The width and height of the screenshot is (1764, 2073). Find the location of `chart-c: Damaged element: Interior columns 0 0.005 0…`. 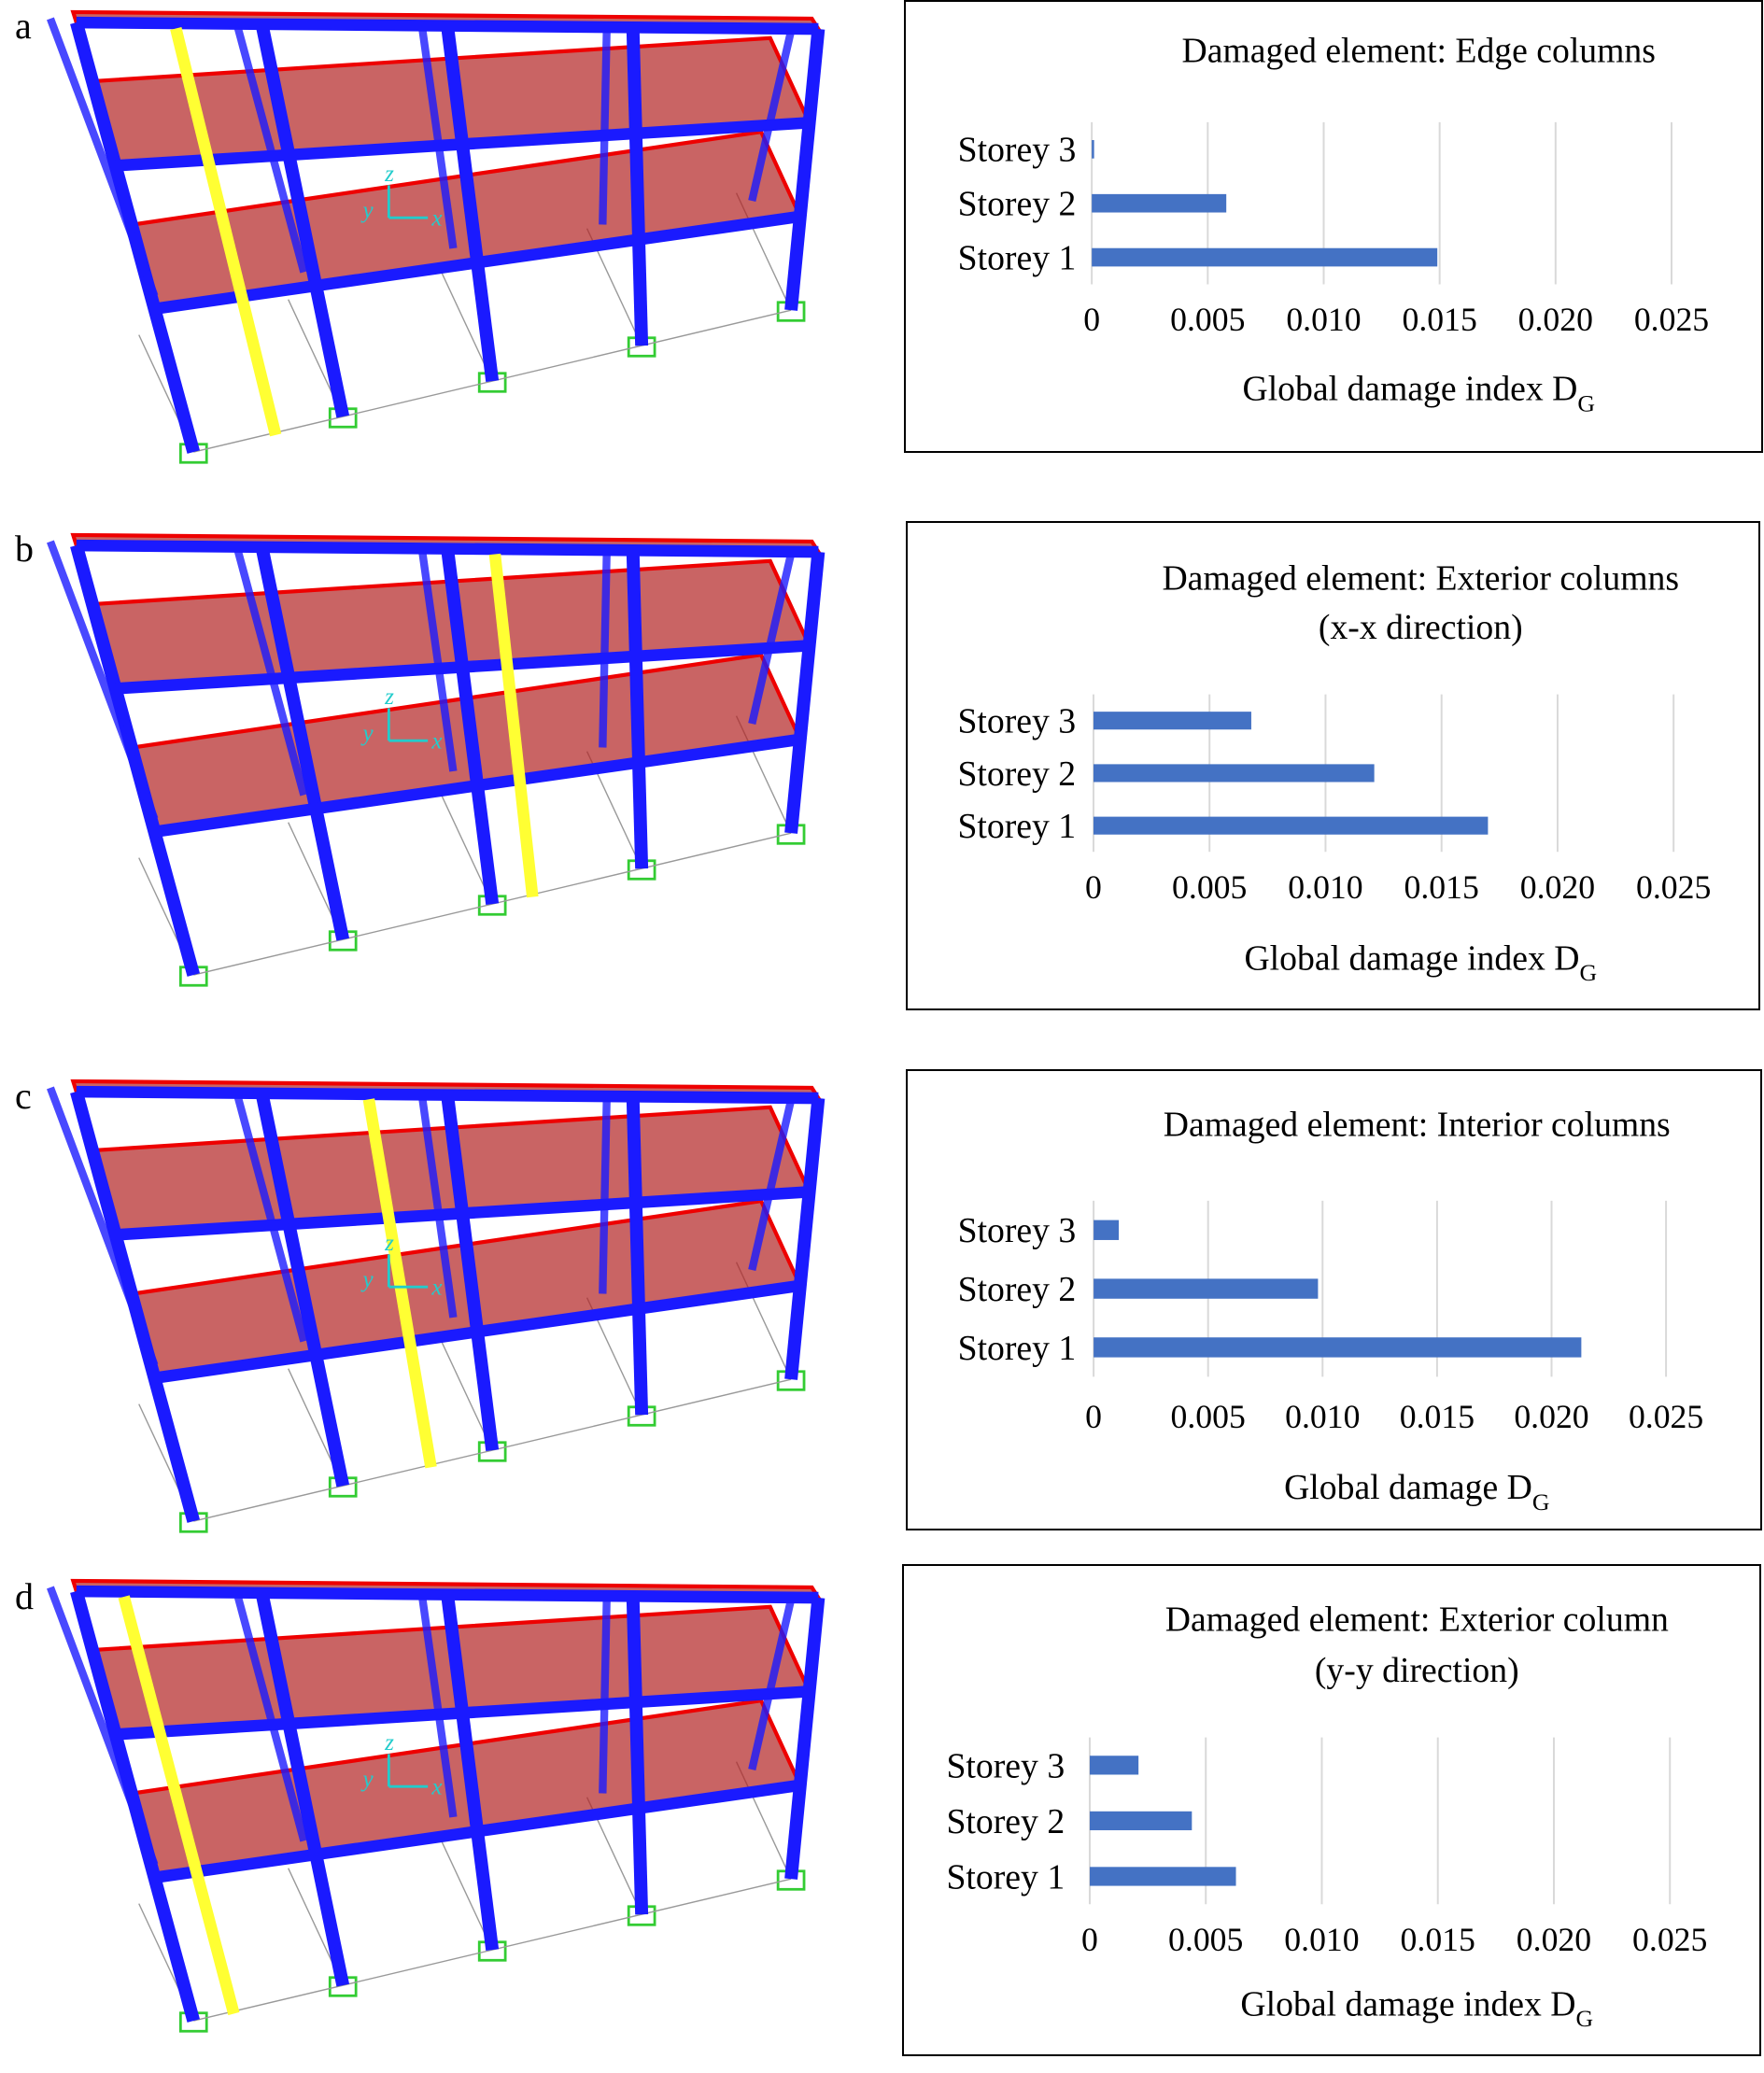

chart-c: Damaged element: Interior columns 0 0.005 0… is located at coordinates (1334, 1299).